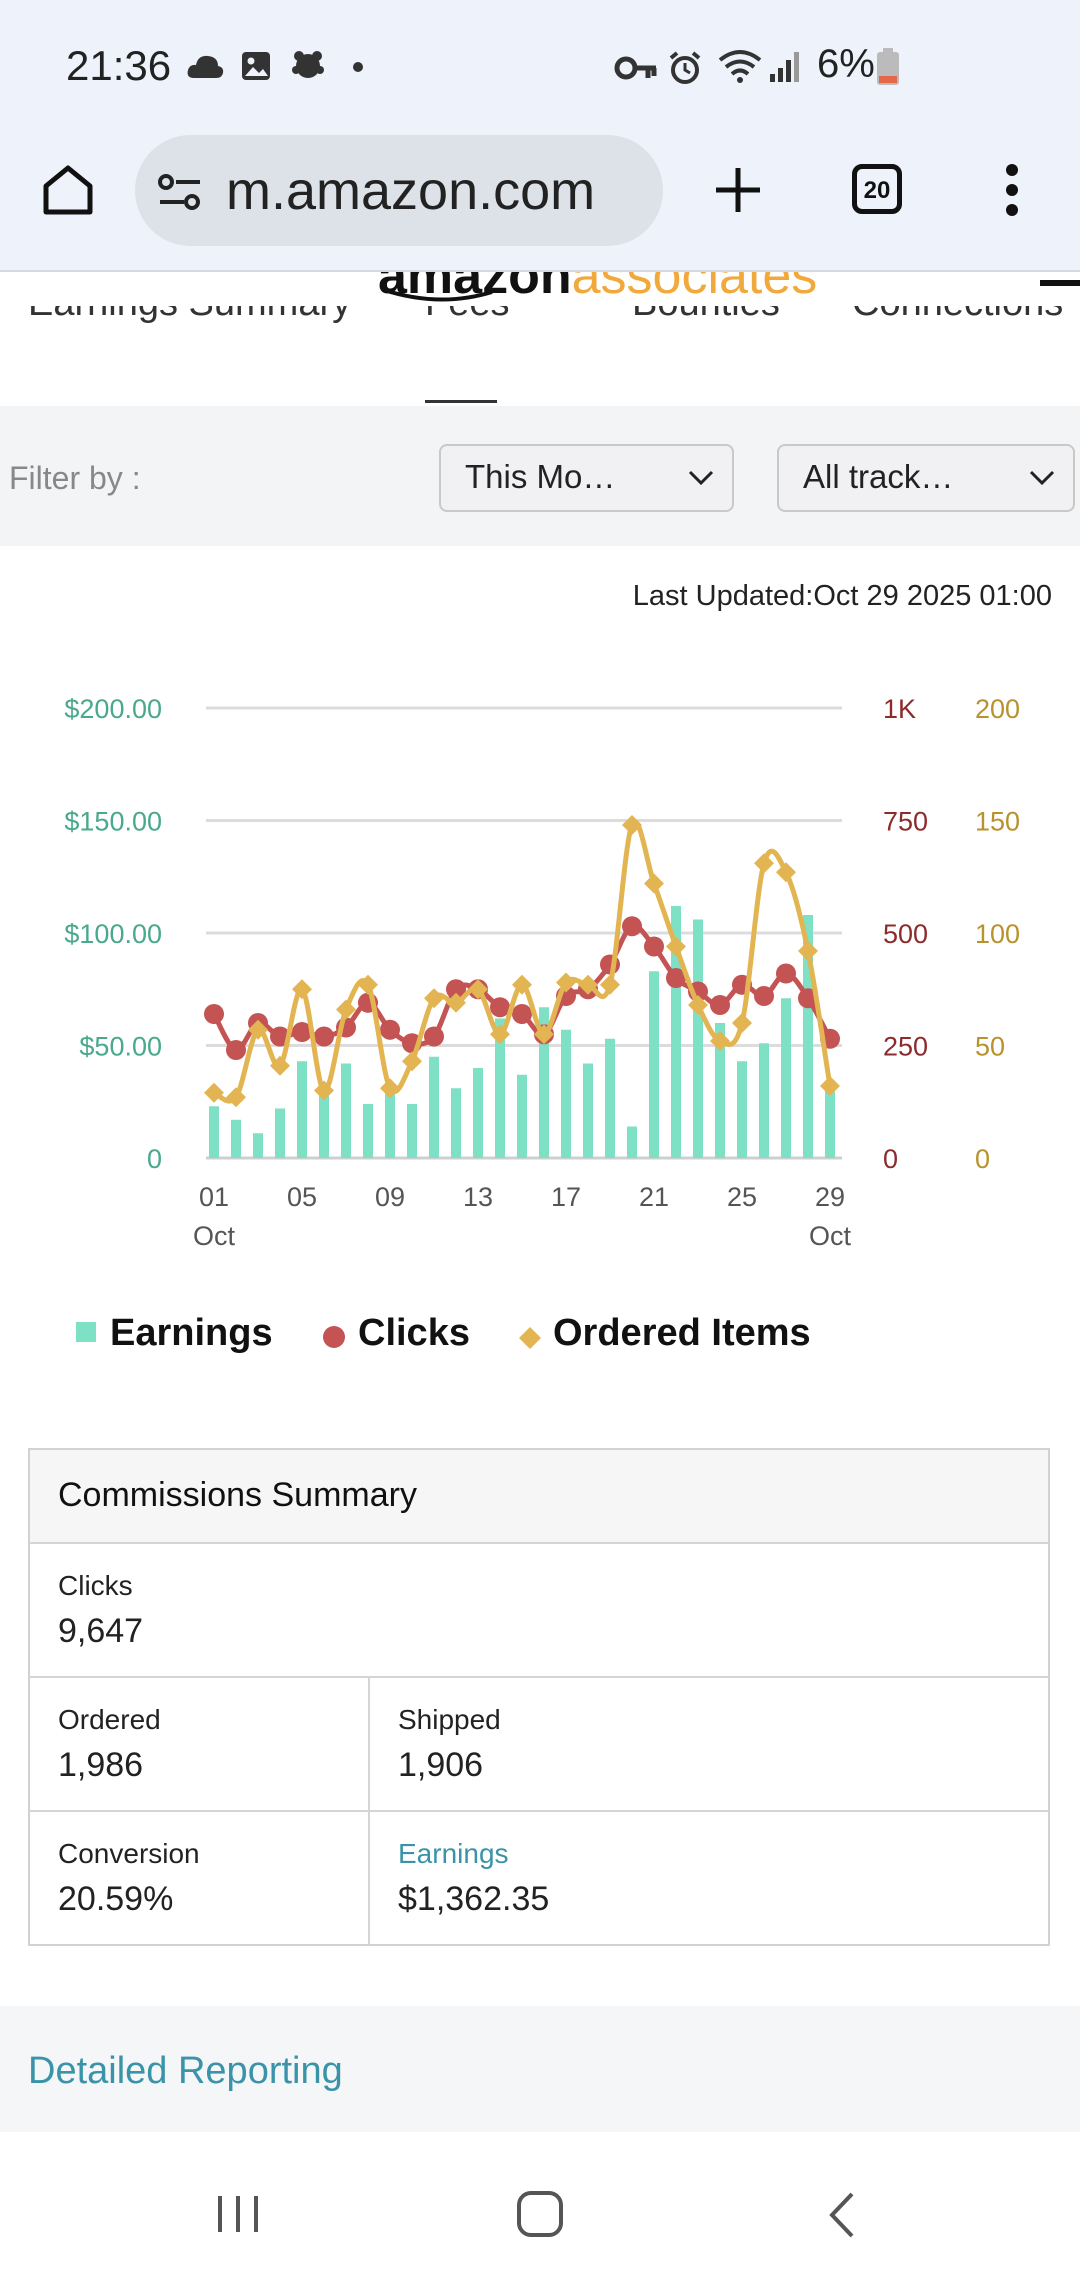 Image resolution: width=1080 pixels, height=2280 pixels. Describe the element at coordinates (530, 1338) in the screenshot. I see `legend-swatch-items` at that location.